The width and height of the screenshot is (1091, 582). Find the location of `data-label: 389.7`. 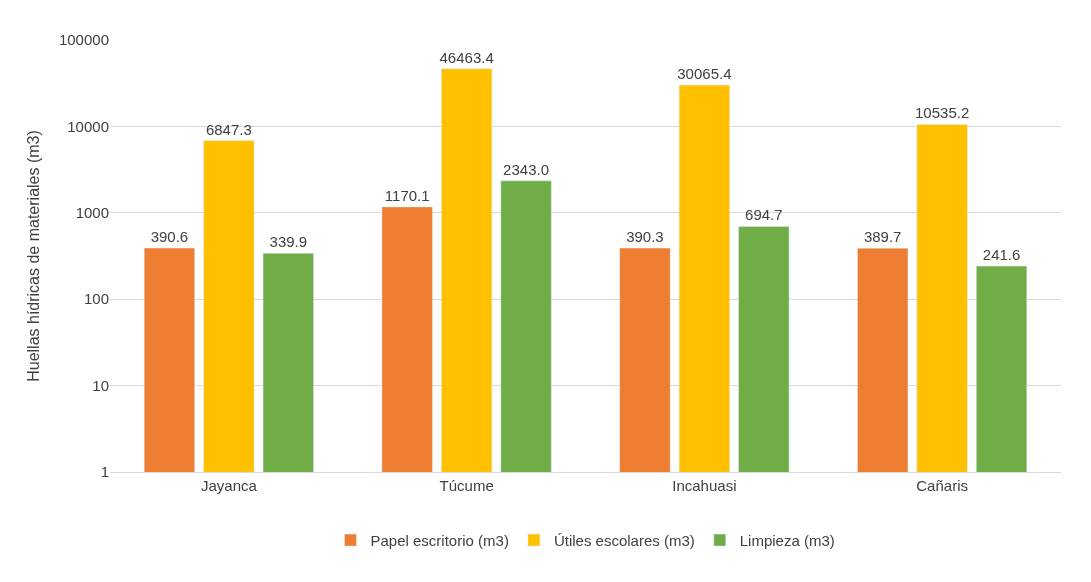

data-label: 389.7 is located at coordinates (882, 237).